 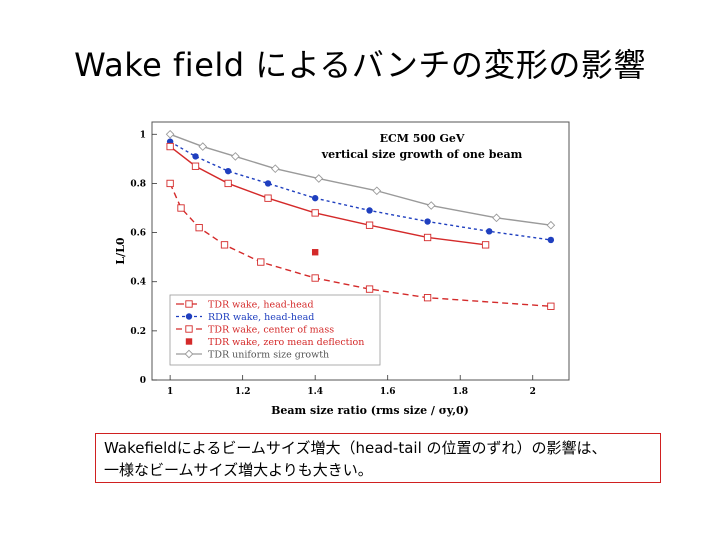 I want to click on slide-title: Wake field によるバンチの変形の影響, so click(x=360, y=65).